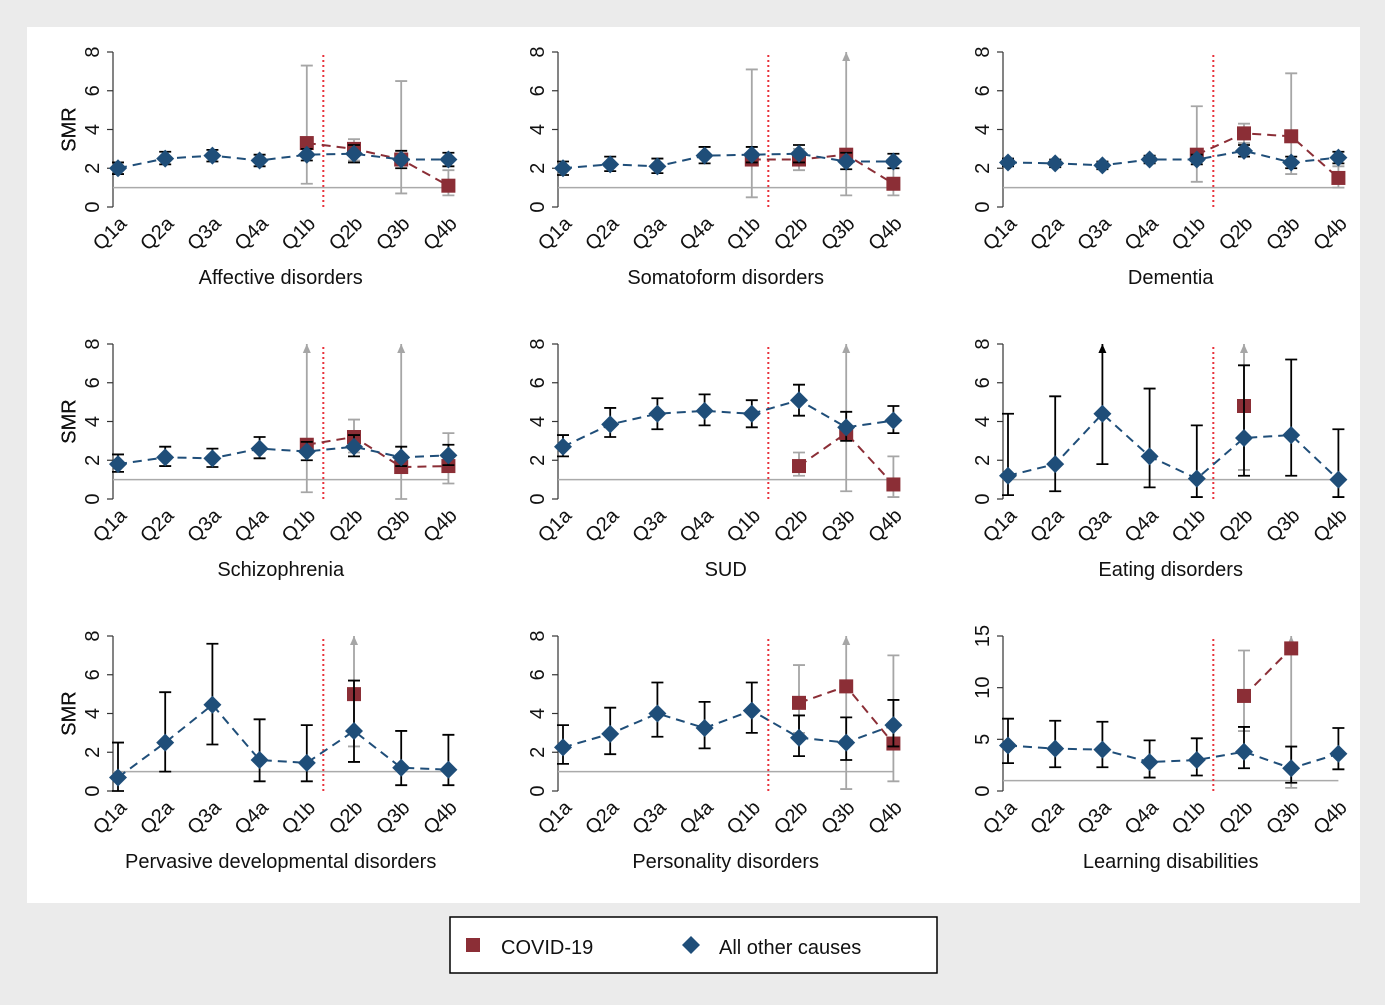 The width and height of the screenshot is (1385, 1005). What do you see at coordinates (726, 570) in the screenshot?
I see `panel-title: SUD` at bounding box center [726, 570].